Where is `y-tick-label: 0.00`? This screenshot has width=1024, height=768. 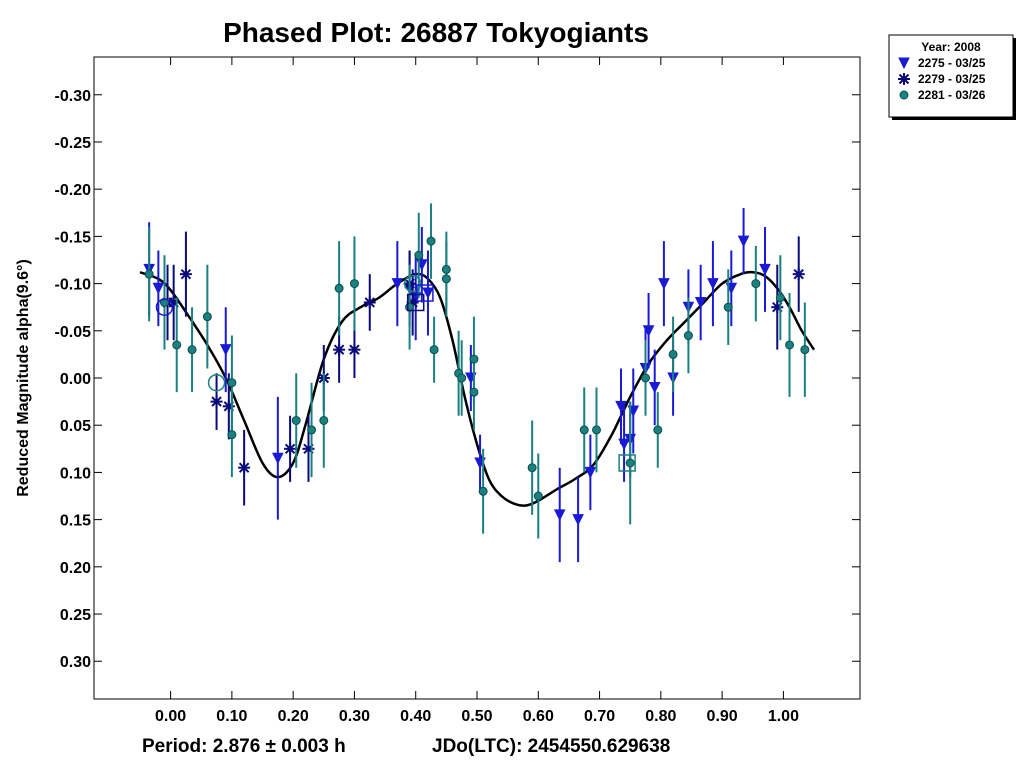 y-tick-label: 0.00 is located at coordinates (75, 379).